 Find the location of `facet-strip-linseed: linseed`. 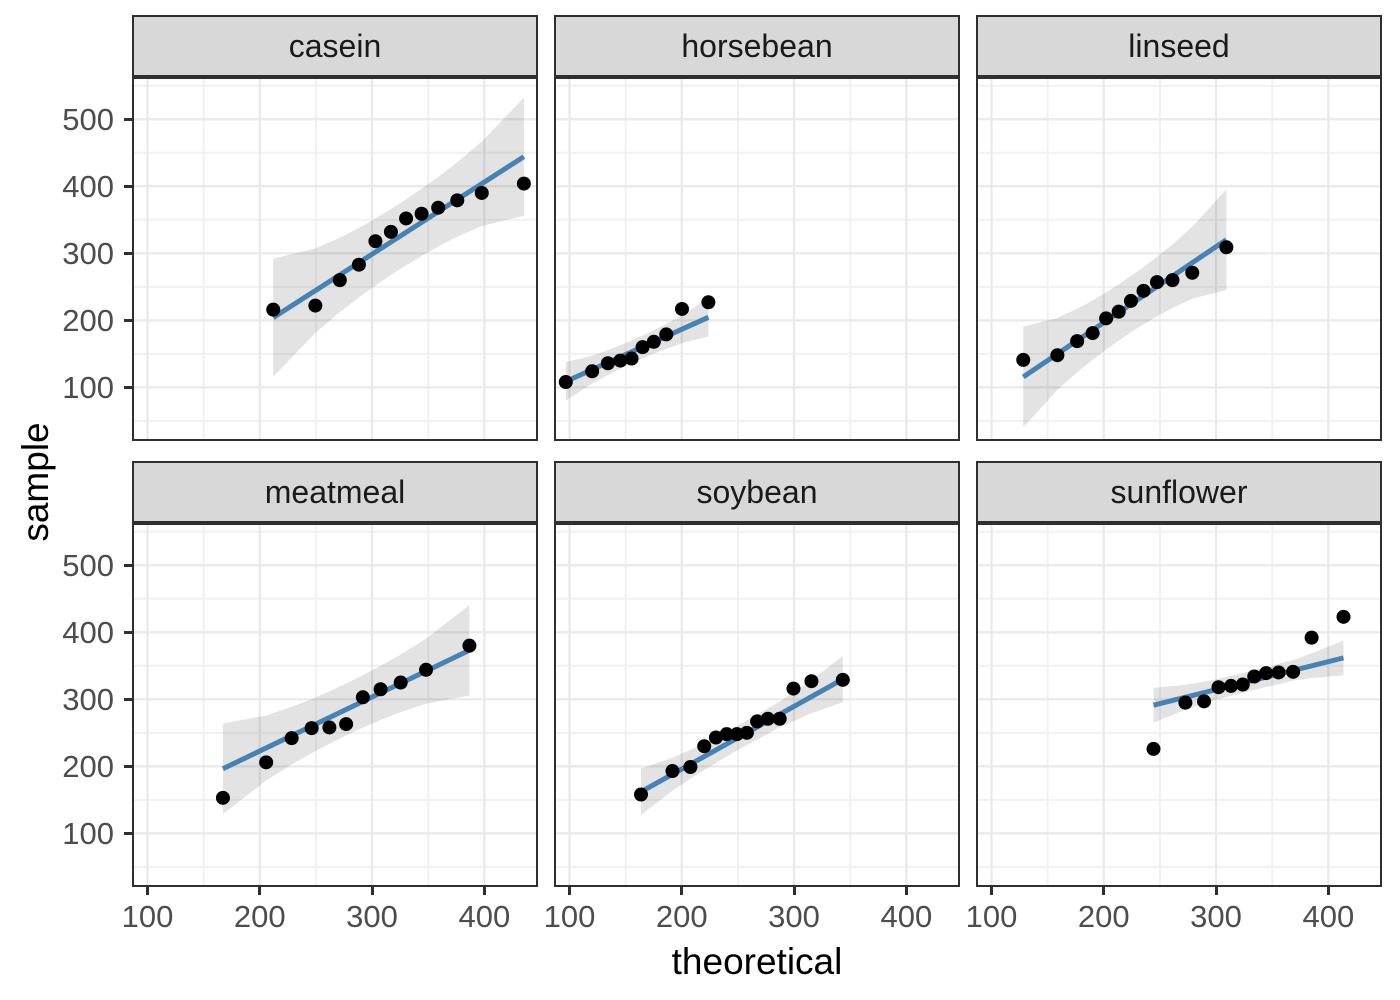

facet-strip-linseed: linseed is located at coordinates (1179, 46).